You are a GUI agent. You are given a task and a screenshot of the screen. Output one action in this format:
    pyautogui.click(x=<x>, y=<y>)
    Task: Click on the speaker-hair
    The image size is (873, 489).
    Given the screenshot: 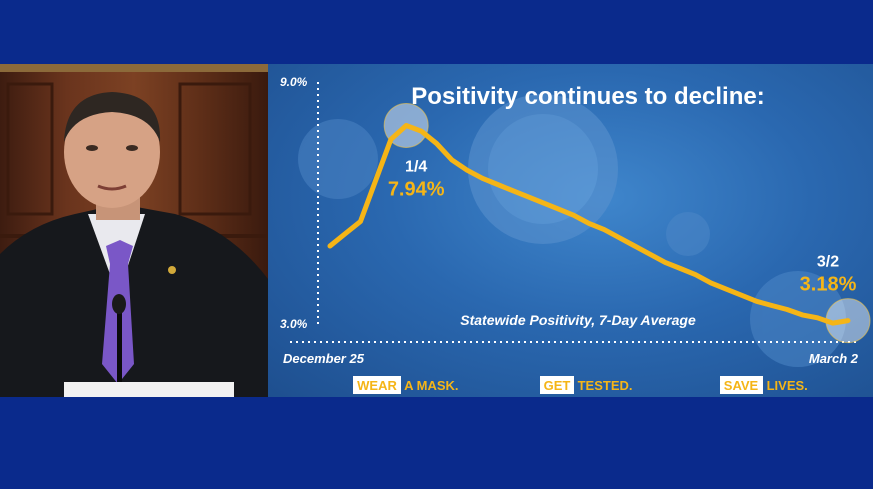 What is the action you would take?
    pyautogui.click(x=112, y=117)
    